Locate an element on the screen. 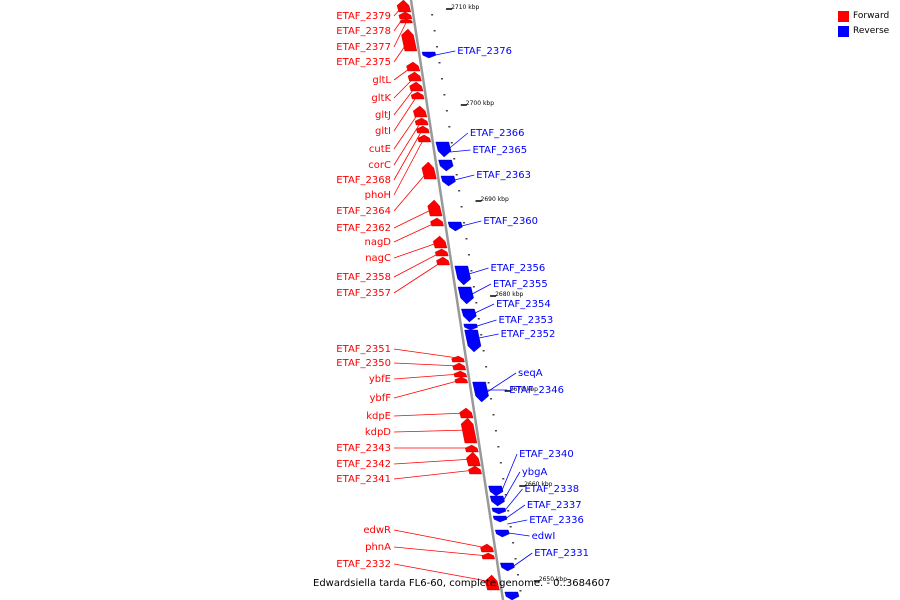 This screenshot has height=600, width=900. reverse-gene-label: ETAF_2353 is located at coordinates (526, 320).